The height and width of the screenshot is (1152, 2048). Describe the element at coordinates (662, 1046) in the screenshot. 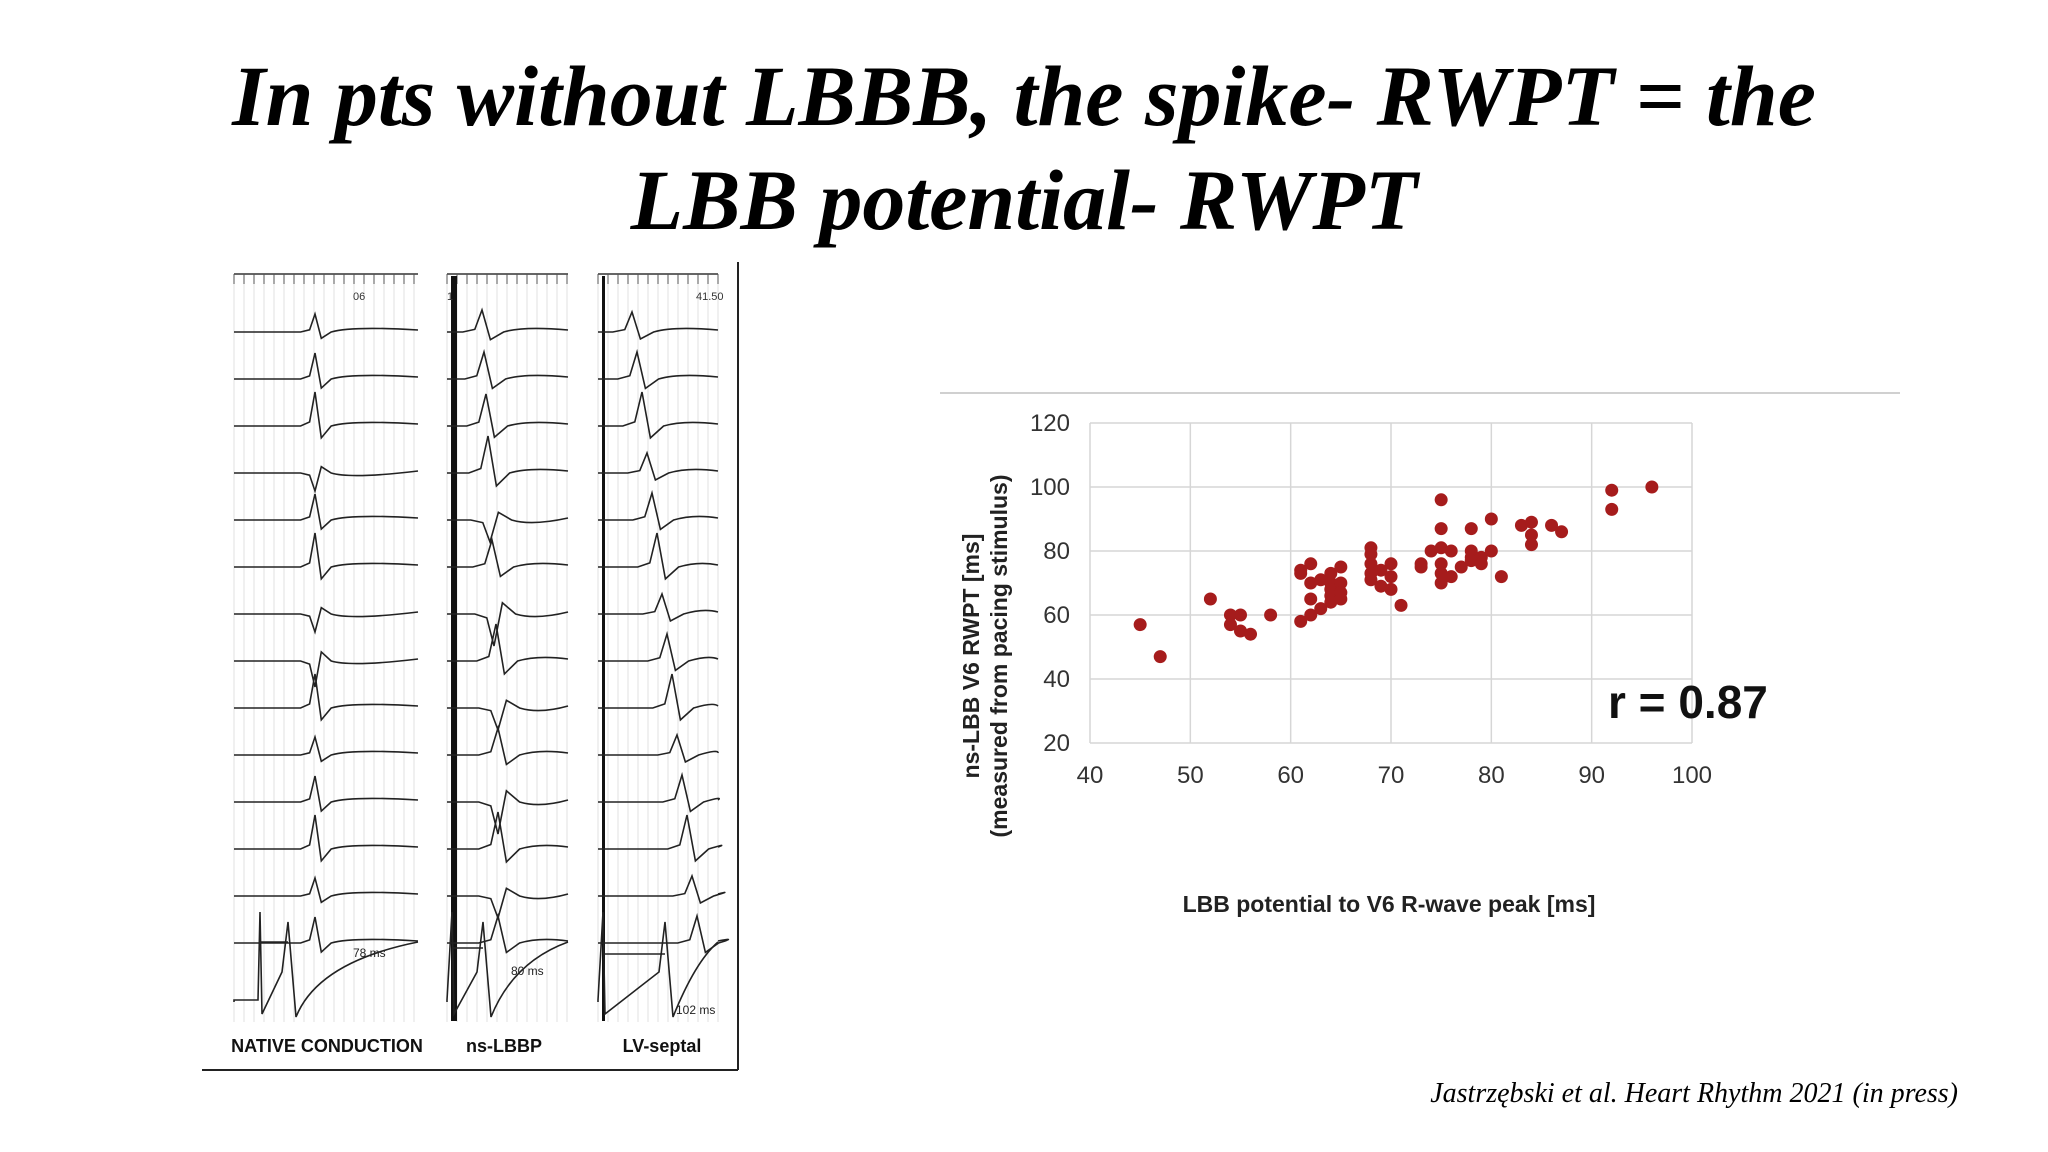

I see `panel-label-lvseptal: LV-septal` at that location.